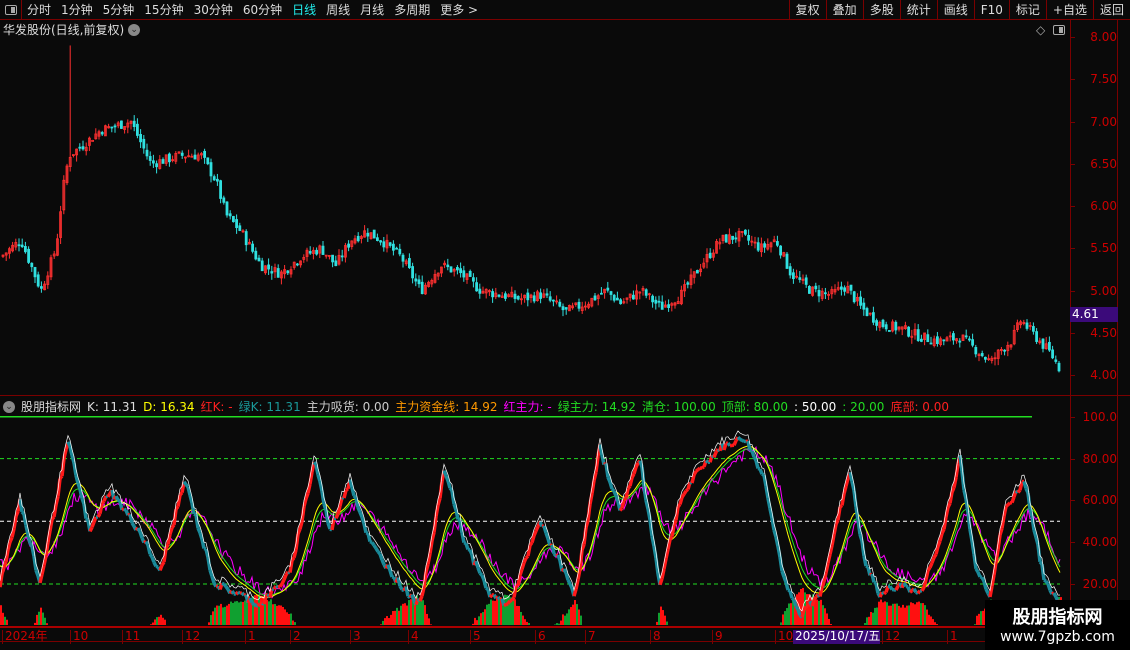 The height and width of the screenshot is (650, 1130). I want to click on toolbar-button: 统计, so click(918, 10).